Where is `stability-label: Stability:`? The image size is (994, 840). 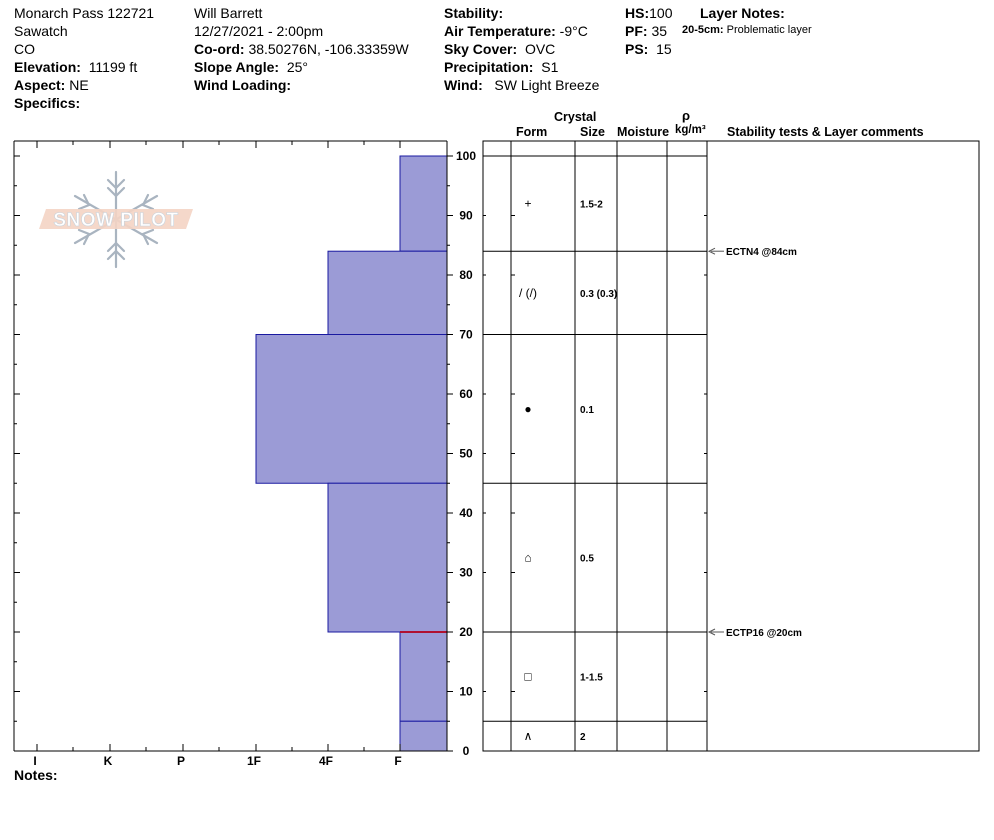
stability-label: Stability: is located at coordinates (474, 13).